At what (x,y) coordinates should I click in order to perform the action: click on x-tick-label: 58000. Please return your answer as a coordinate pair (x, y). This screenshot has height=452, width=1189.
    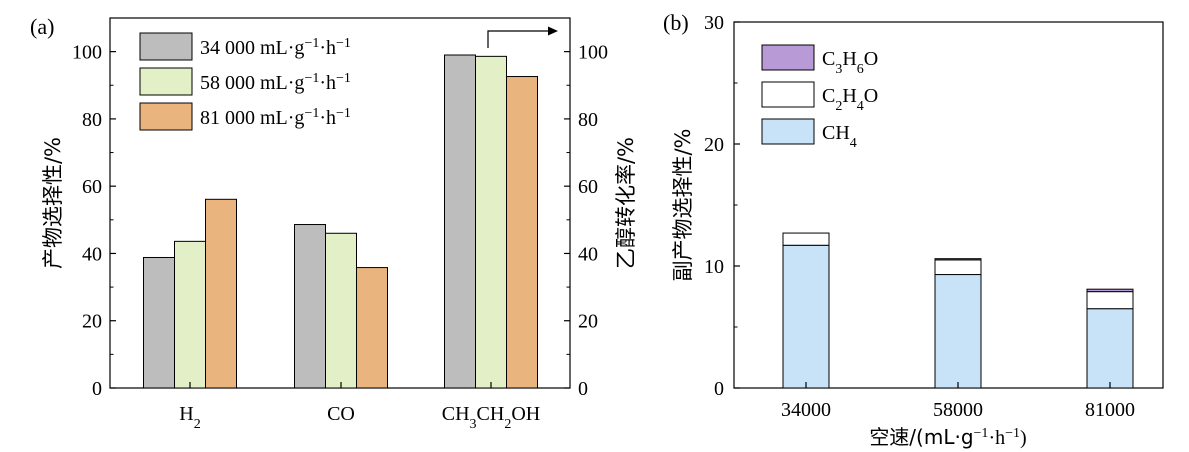
    Looking at the image, I should click on (958, 410).